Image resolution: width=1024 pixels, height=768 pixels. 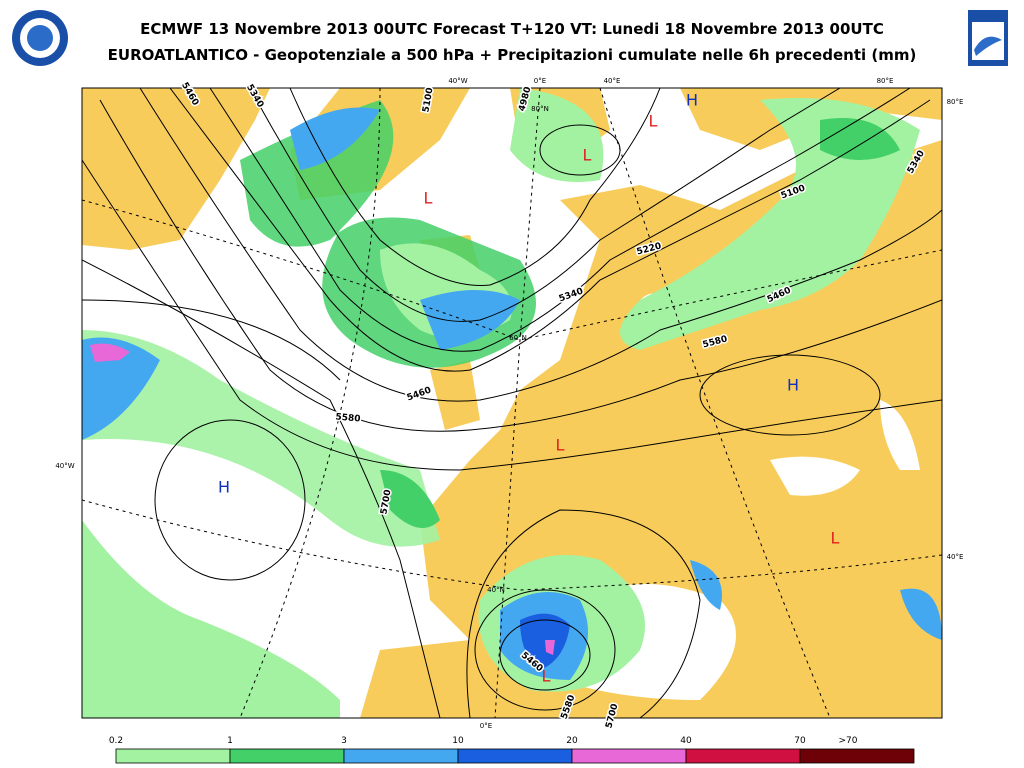 What do you see at coordinates (572, 741) in the screenshot?
I see `legend-tick: 20` at bounding box center [572, 741].